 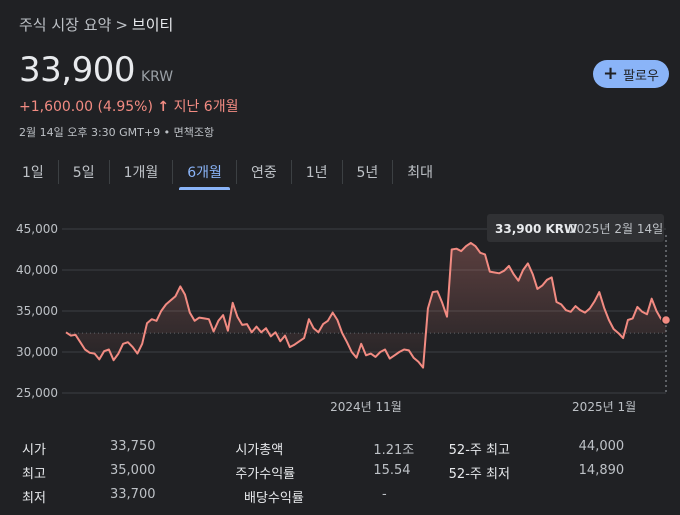 I want to click on y-tick-label: 30,000, so click(x=37, y=352).